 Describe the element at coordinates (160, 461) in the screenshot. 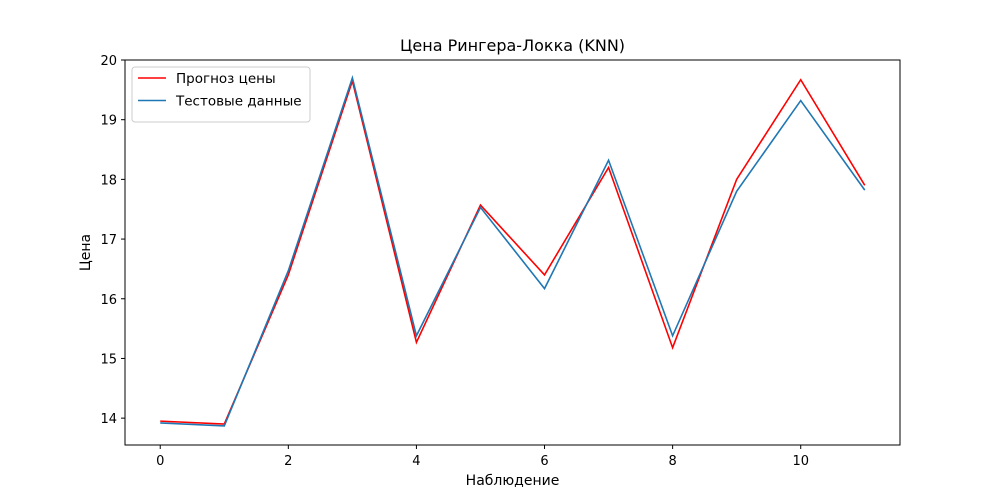

I see `x-tick-label: 0` at that location.